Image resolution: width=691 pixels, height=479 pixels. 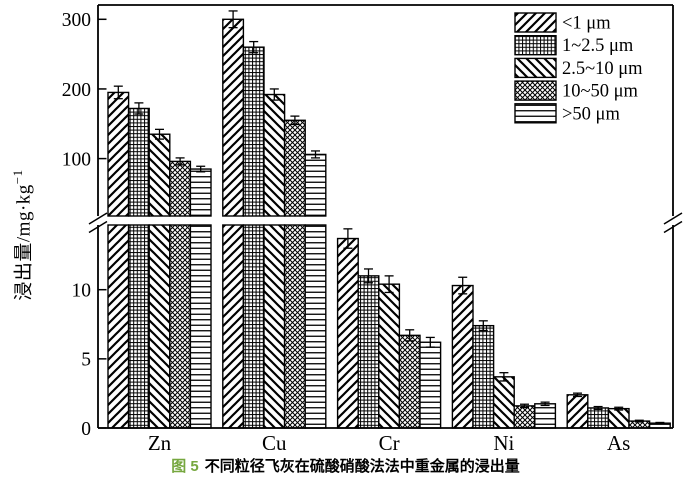 I want to click on legend-swatch-grid, so click(x=535, y=45).